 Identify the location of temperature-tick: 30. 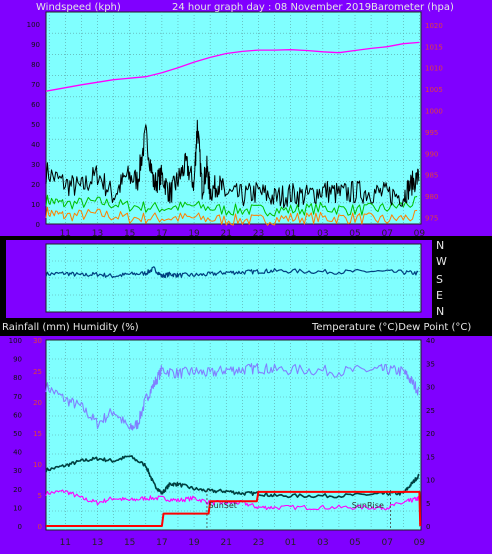
(430, 388).